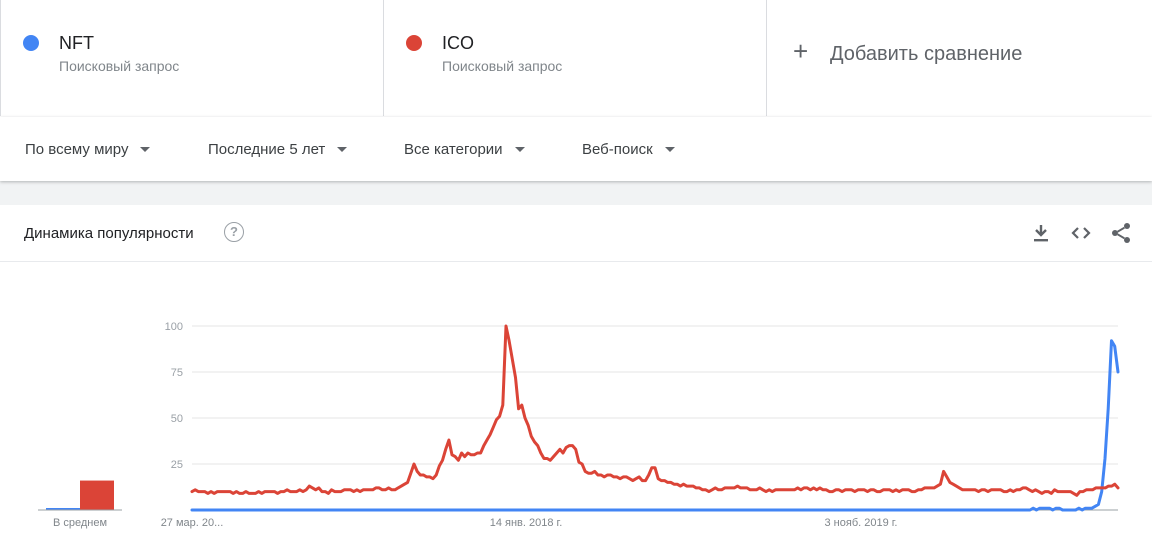 This screenshot has height=546, width=1152. What do you see at coordinates (576, 233) in the screenshot?
I see `card-header: Динамика популярности ?` at bounding box center [576, 233].